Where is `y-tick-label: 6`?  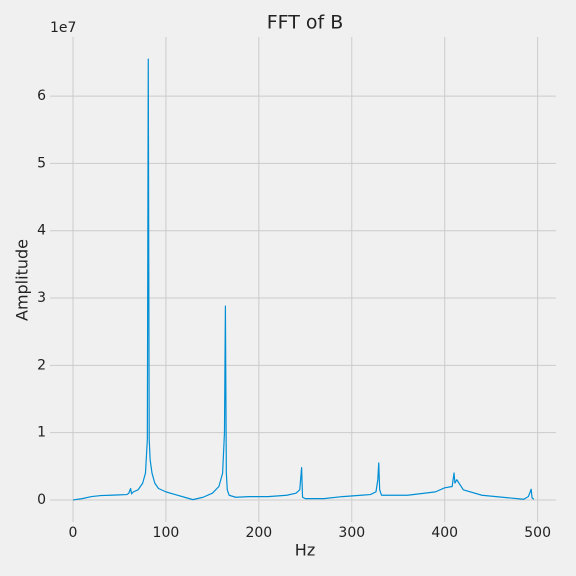
y-tick-label: 6 is located at coordinates (41, 96).